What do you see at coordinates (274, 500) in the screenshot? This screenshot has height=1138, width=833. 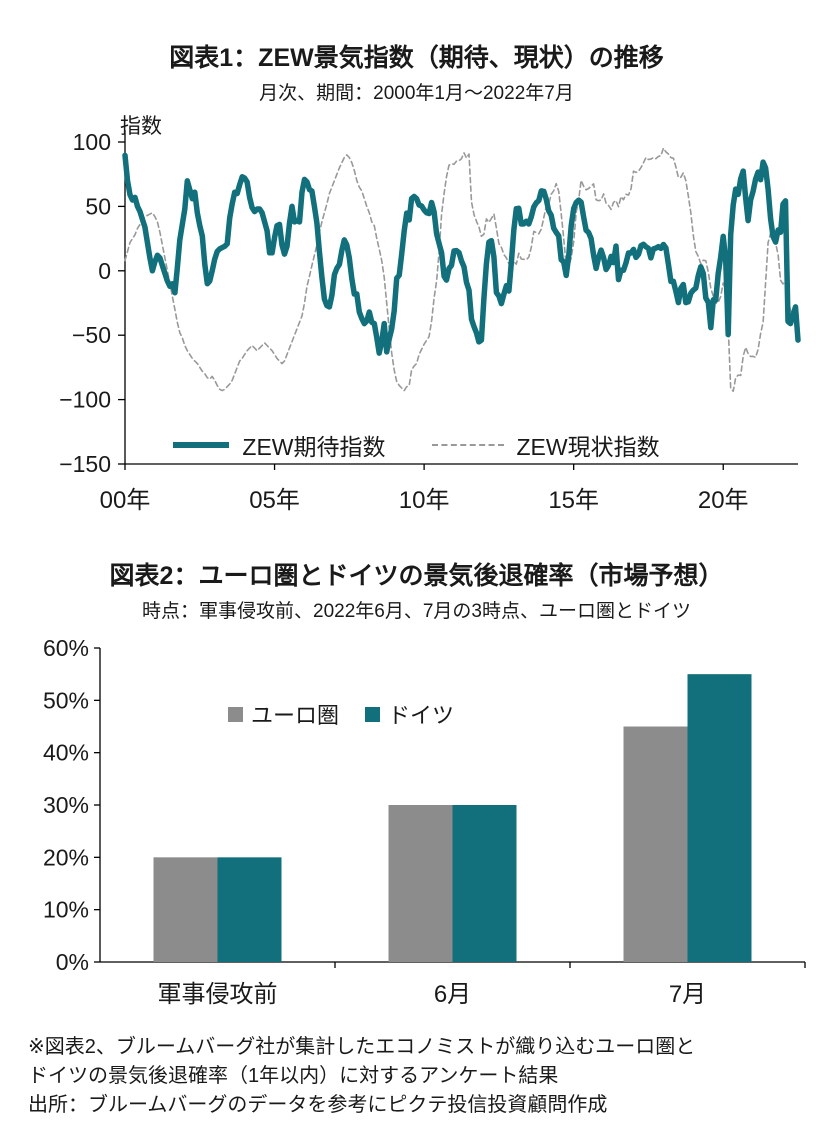 I see `fig1-x-tick-label: 05年` at bounding box center [274, 500].